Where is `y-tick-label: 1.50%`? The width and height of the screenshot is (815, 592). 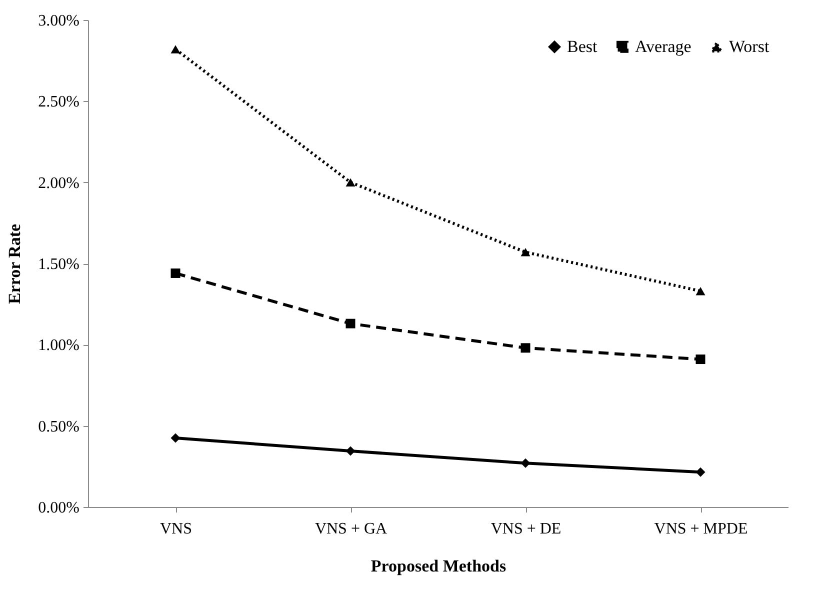 y-tick-label: 1.50% is located at coordinates (59, 264).